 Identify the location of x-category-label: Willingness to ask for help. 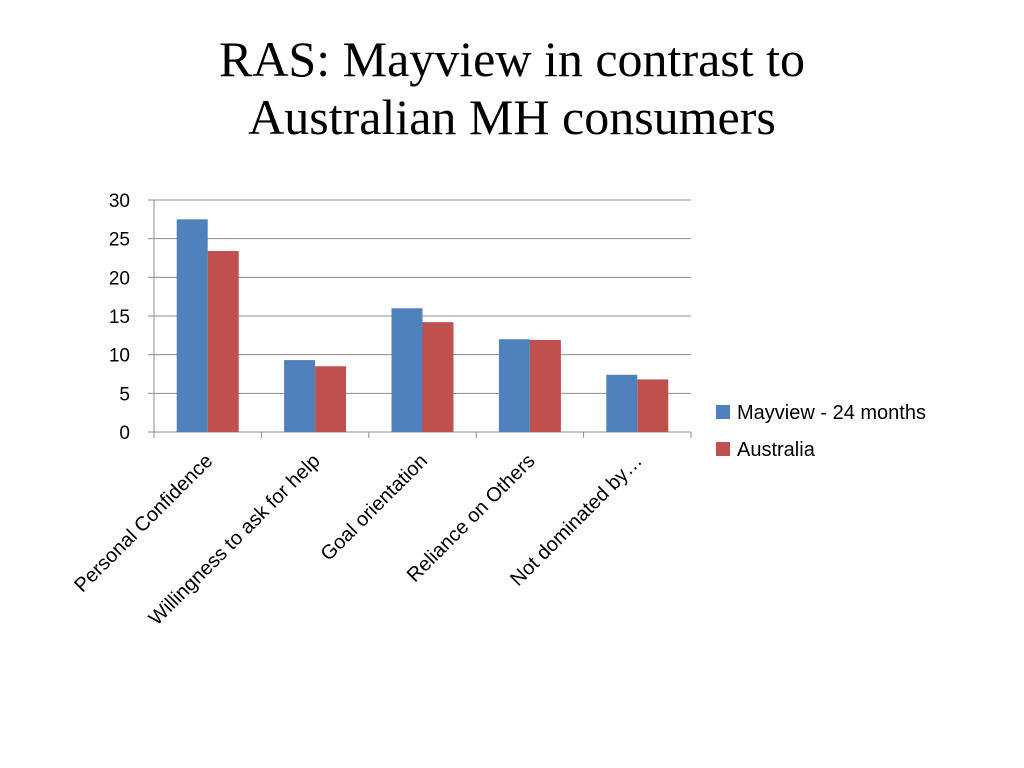
(235, 540).